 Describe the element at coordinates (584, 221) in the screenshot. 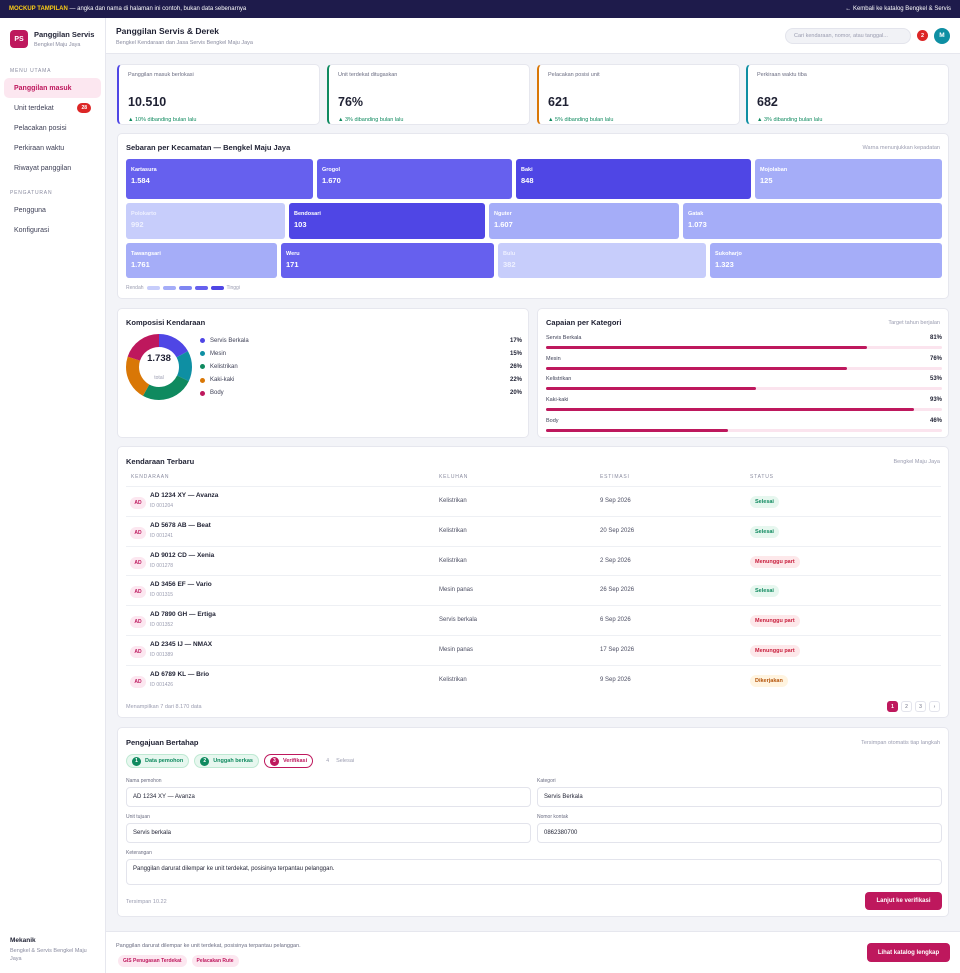

I see `district-tile-nguter: Nguter 1.607` at that location.